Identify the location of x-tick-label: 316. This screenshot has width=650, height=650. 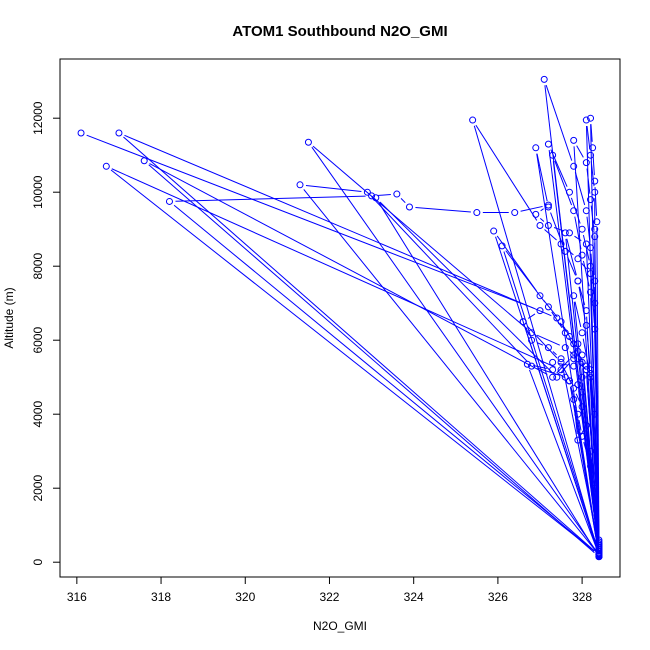
(77, 597).